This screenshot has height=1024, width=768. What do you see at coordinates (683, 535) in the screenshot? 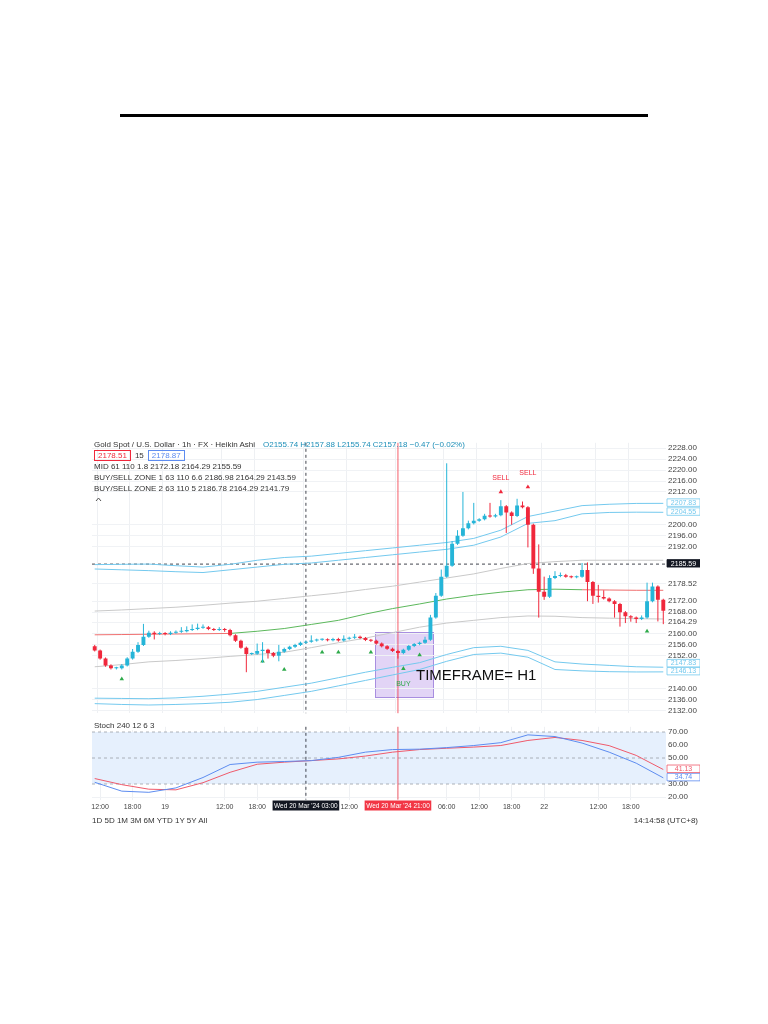
I see `y-tick-label: 2196.00` at bounding box center [683, 535].